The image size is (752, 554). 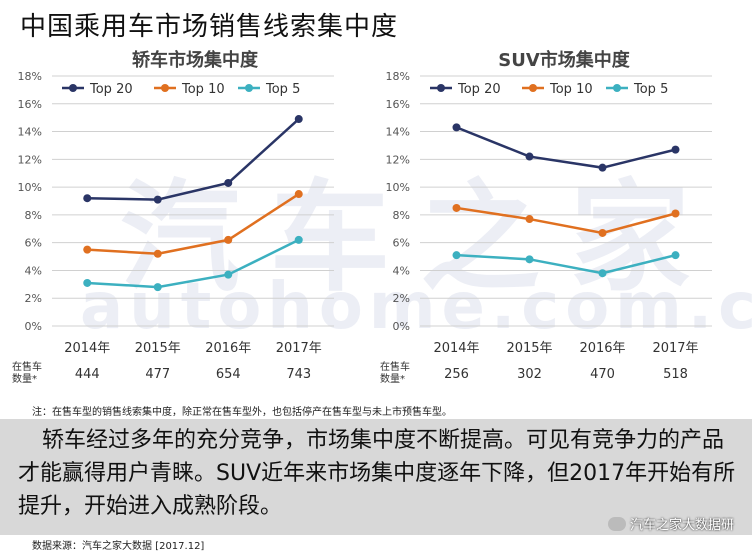 I want to click on suv-ytick-label: 2%, so click(x=401, y=298).